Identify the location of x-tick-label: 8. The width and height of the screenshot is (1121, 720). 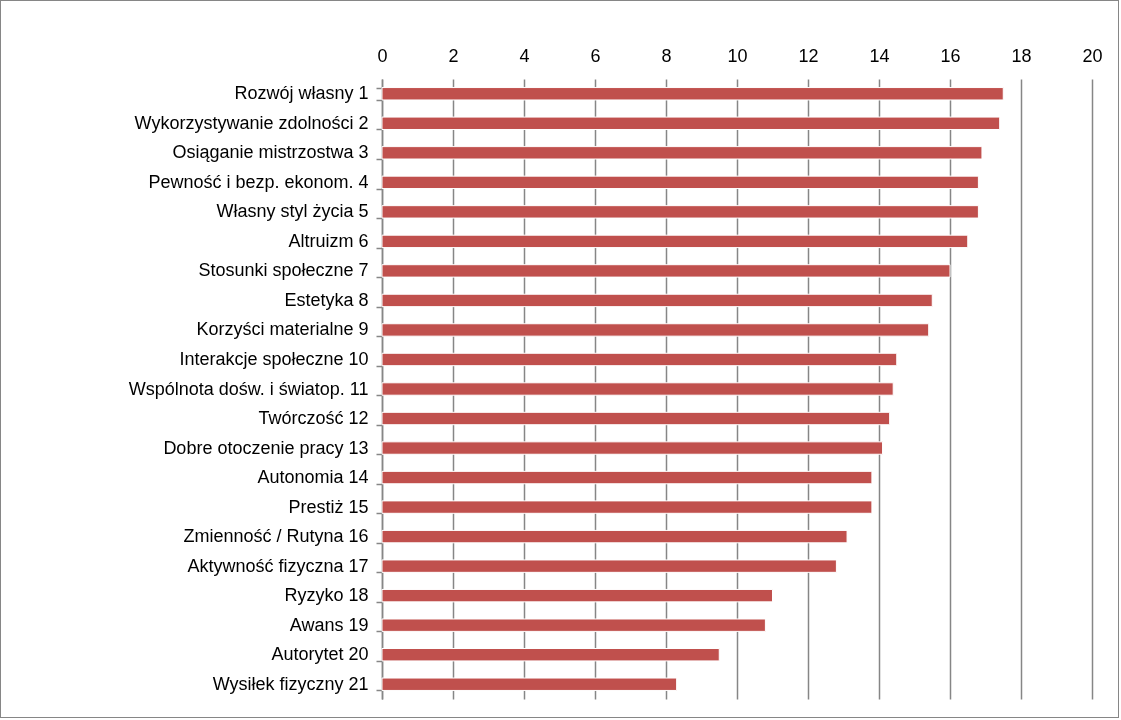
(666, 55).